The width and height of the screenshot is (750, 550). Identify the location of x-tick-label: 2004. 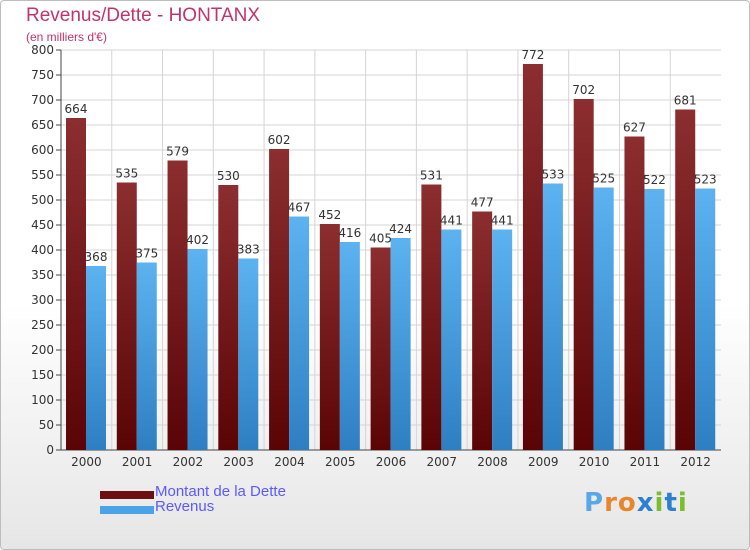
(289, 462).